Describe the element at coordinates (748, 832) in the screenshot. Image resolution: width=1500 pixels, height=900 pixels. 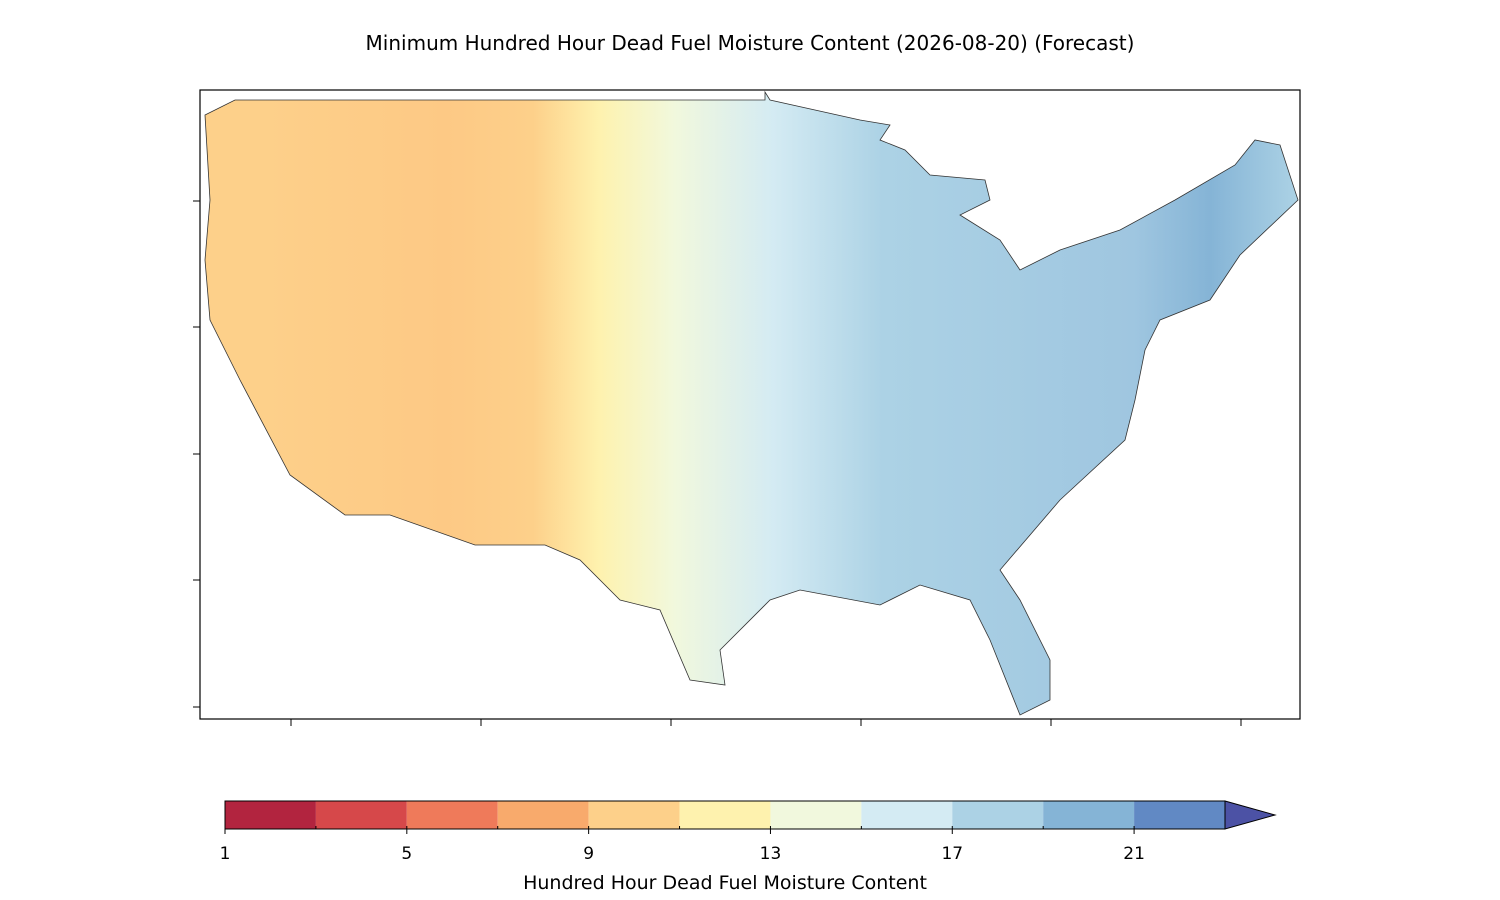
I see `colorbar: 1 5 9 13 17 21` at that location.